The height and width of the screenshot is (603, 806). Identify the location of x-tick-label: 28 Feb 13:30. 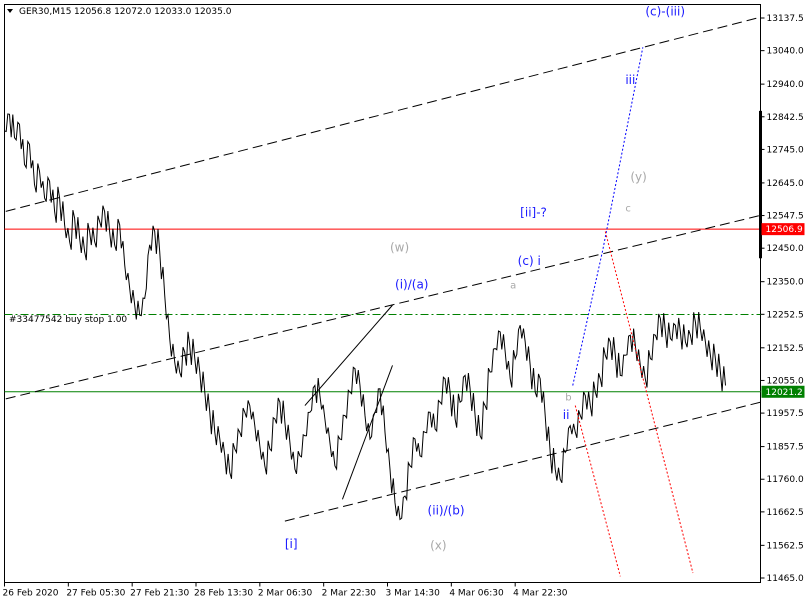
(223, 594).